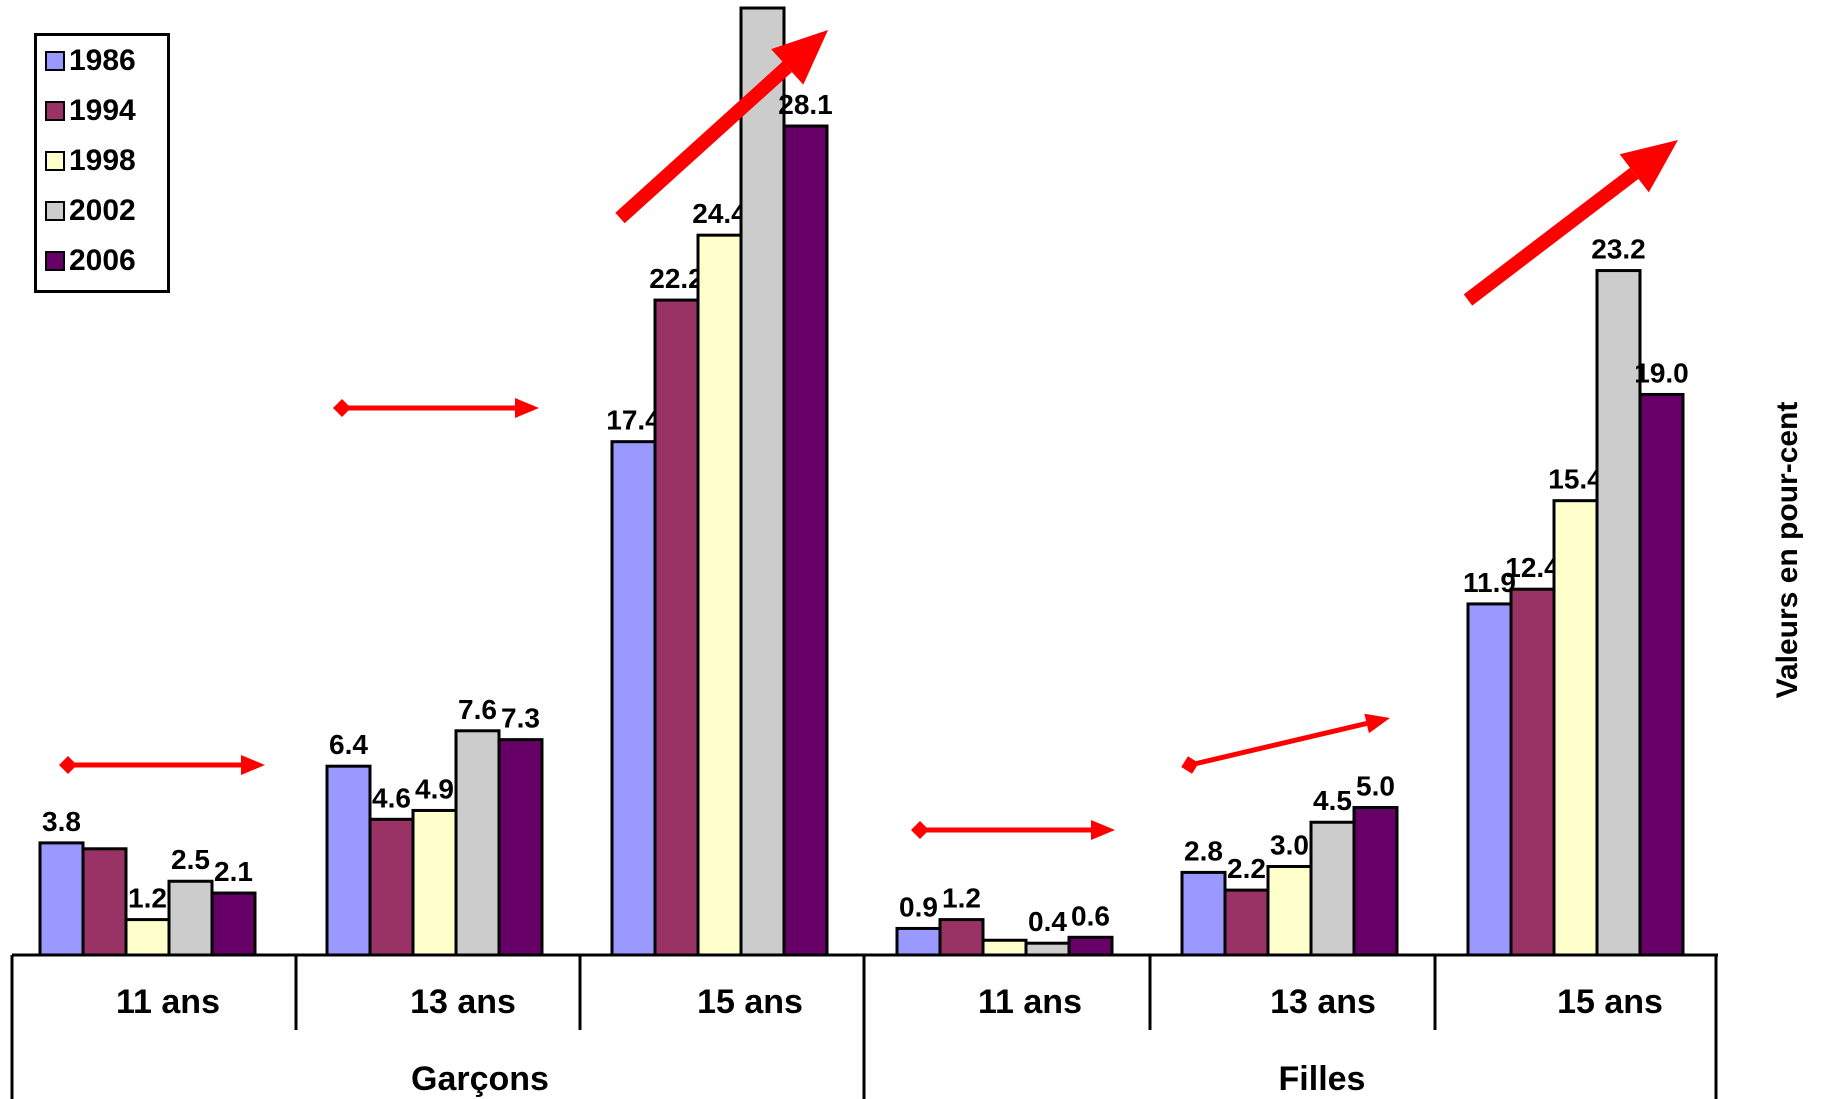 The height and width of the screenshot is (1099, 1824). What do you see at coordinates (55, 61) in the screenshot?
I see `legend-swatch-1986` at bounding box center [55, 61].